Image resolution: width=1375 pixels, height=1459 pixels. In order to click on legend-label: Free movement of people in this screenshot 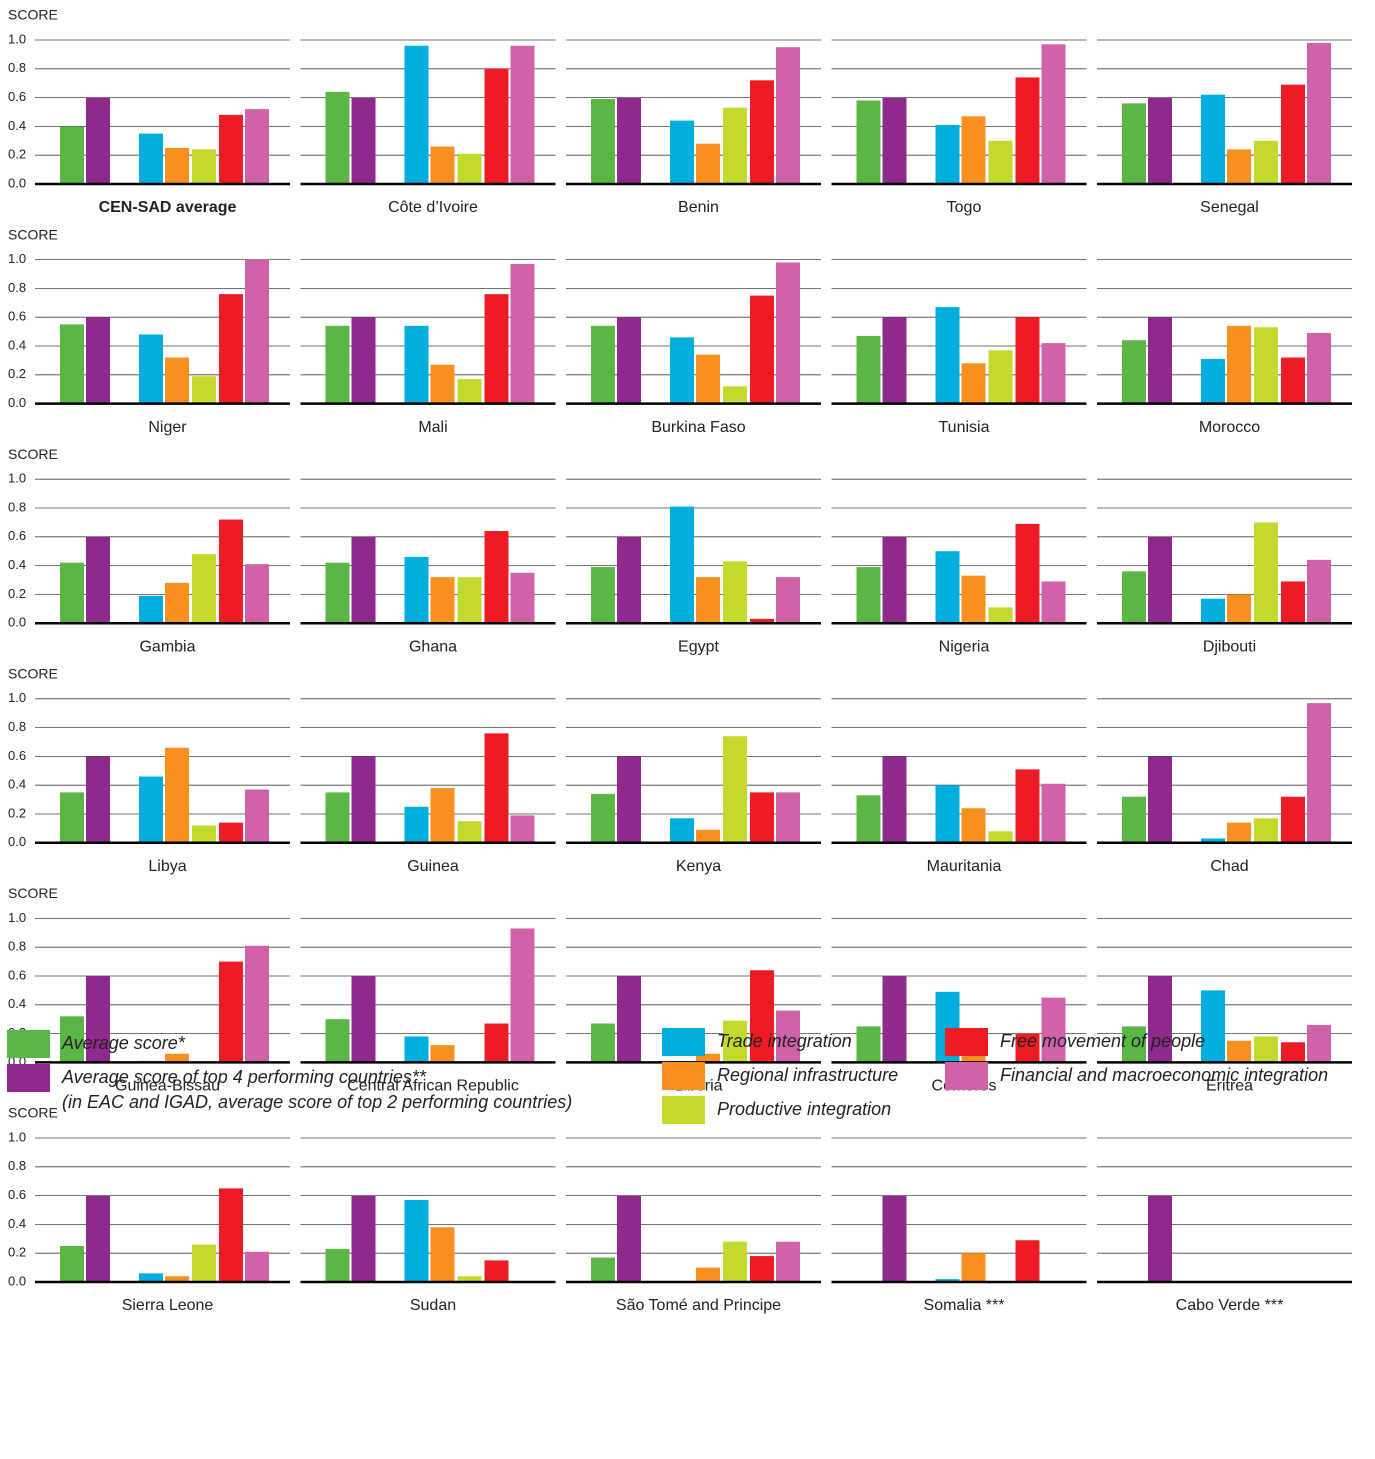, I will do `click(1102, 1041)`.